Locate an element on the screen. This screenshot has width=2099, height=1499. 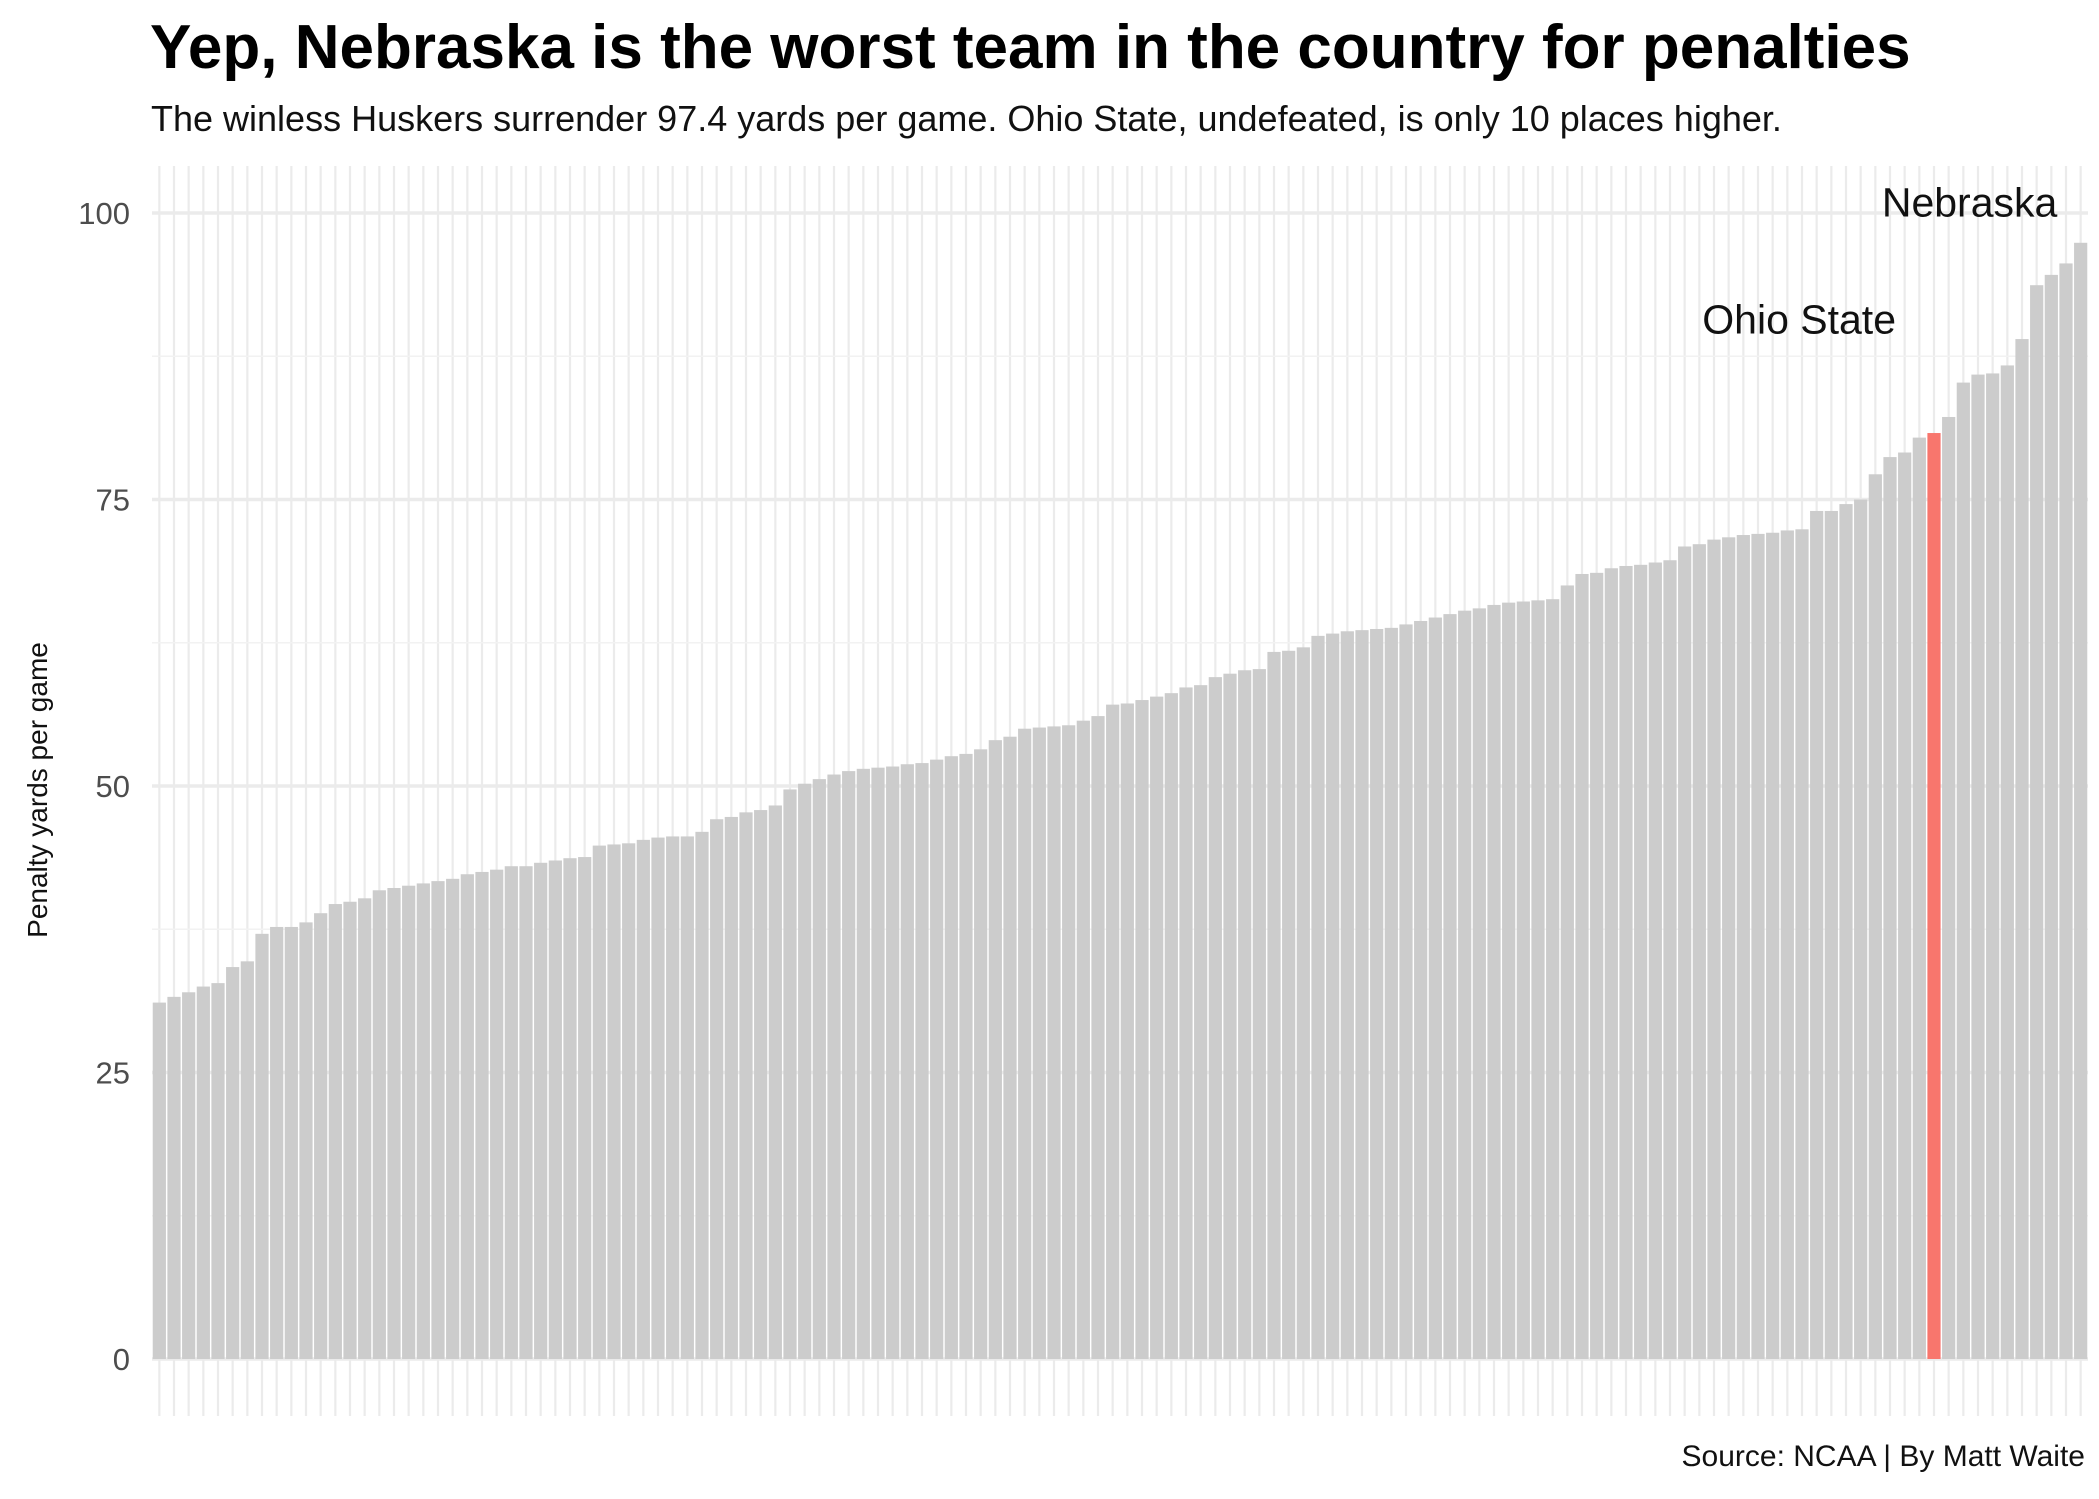
annotation-label: Nebraska is located at coordinates (1970, 202).